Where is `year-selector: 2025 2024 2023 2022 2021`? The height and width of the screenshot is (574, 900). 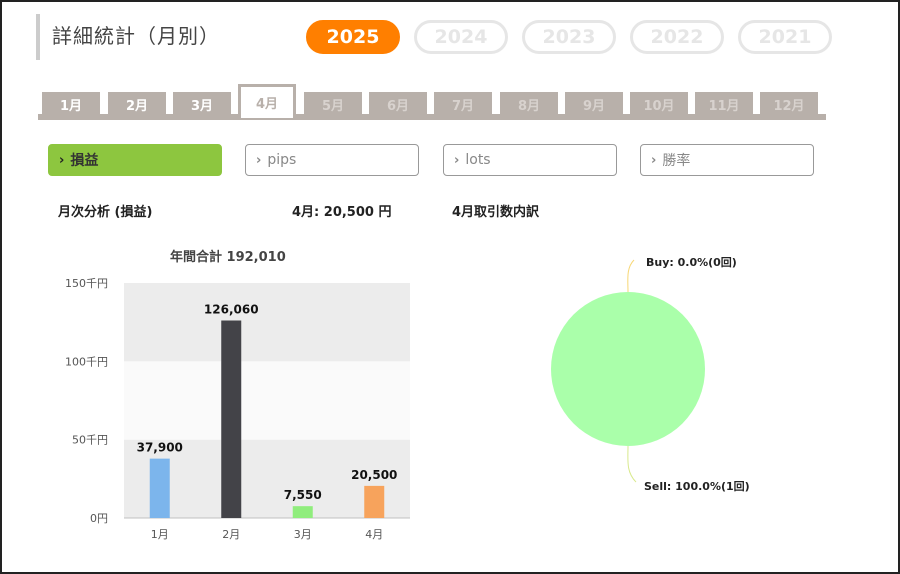
year-selector: 2025 2024 2023 2022 2021 is located at coordinates (569, 37).